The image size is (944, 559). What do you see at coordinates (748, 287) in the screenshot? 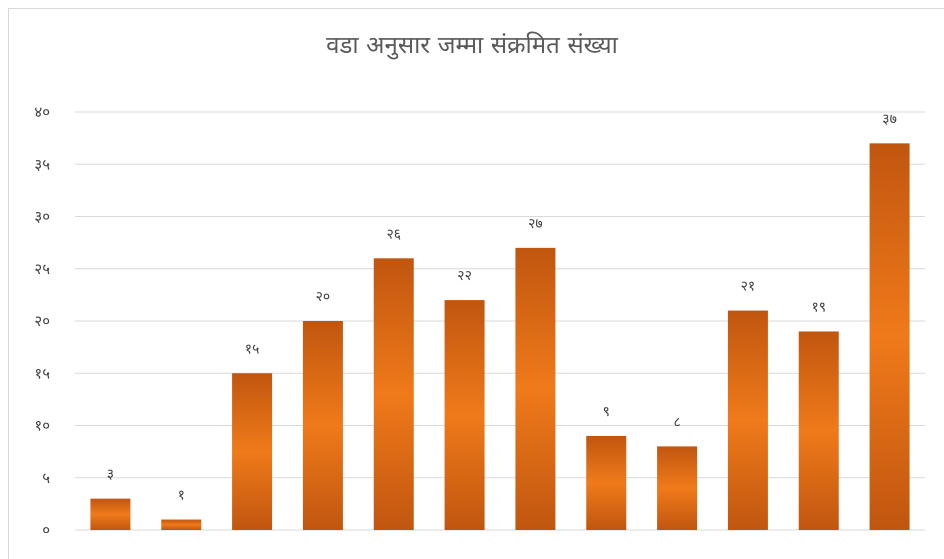
I see `bar-value-label: २१` at bounding box center [748, 287].